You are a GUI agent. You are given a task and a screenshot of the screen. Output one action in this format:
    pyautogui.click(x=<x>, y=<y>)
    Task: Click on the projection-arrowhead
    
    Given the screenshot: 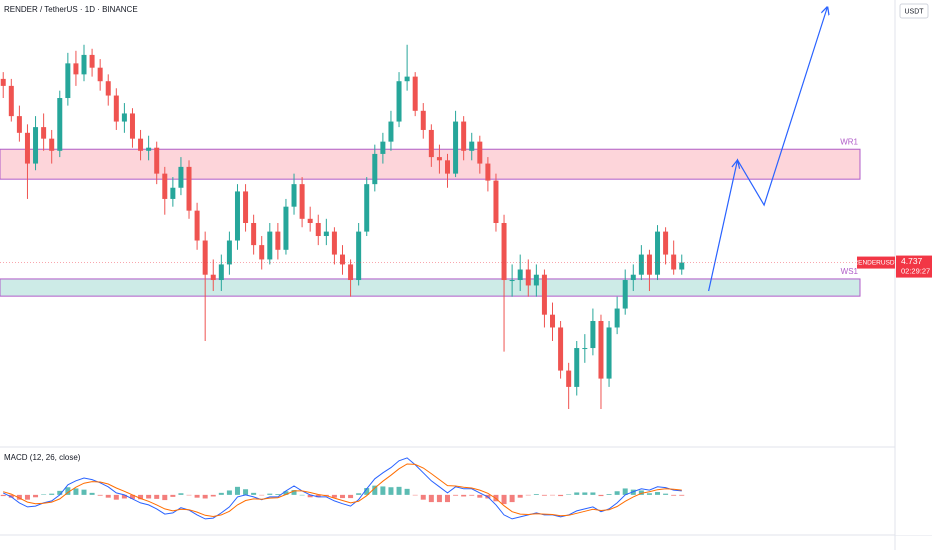 What is the action you would take?
    pyautogui.click(x=736, y=163)
    